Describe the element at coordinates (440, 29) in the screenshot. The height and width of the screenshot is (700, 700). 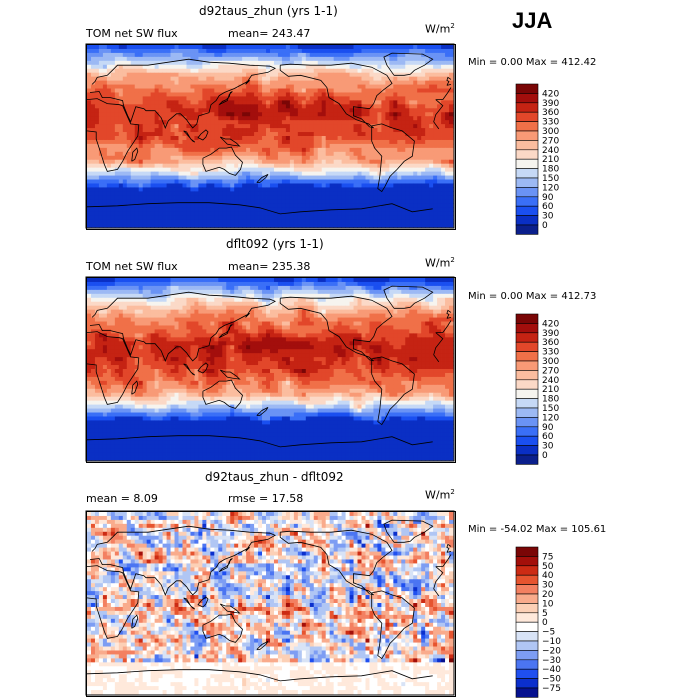
I see `panel1-units: W/m2` at that location.